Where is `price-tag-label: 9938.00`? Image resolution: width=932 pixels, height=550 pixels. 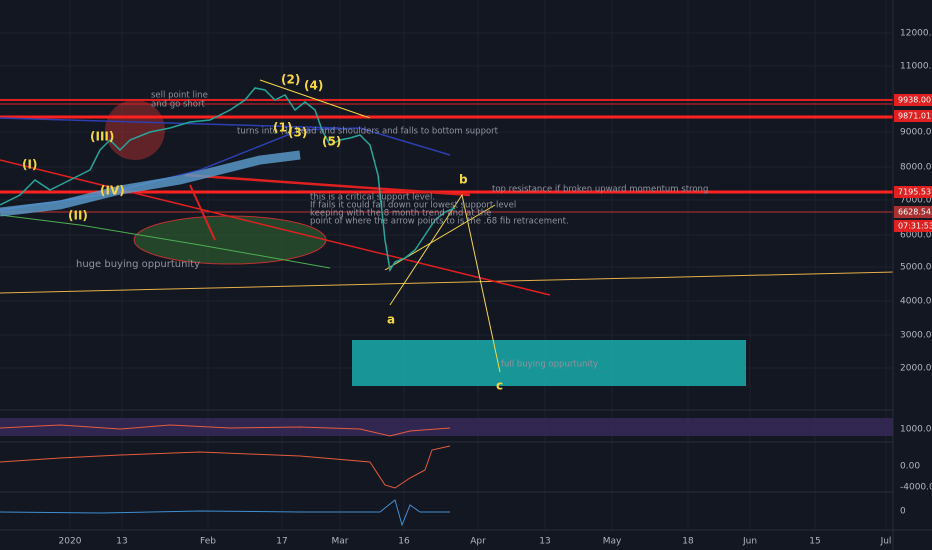 price-tag-label: 9938.00 is located at coordinates (914, 100).